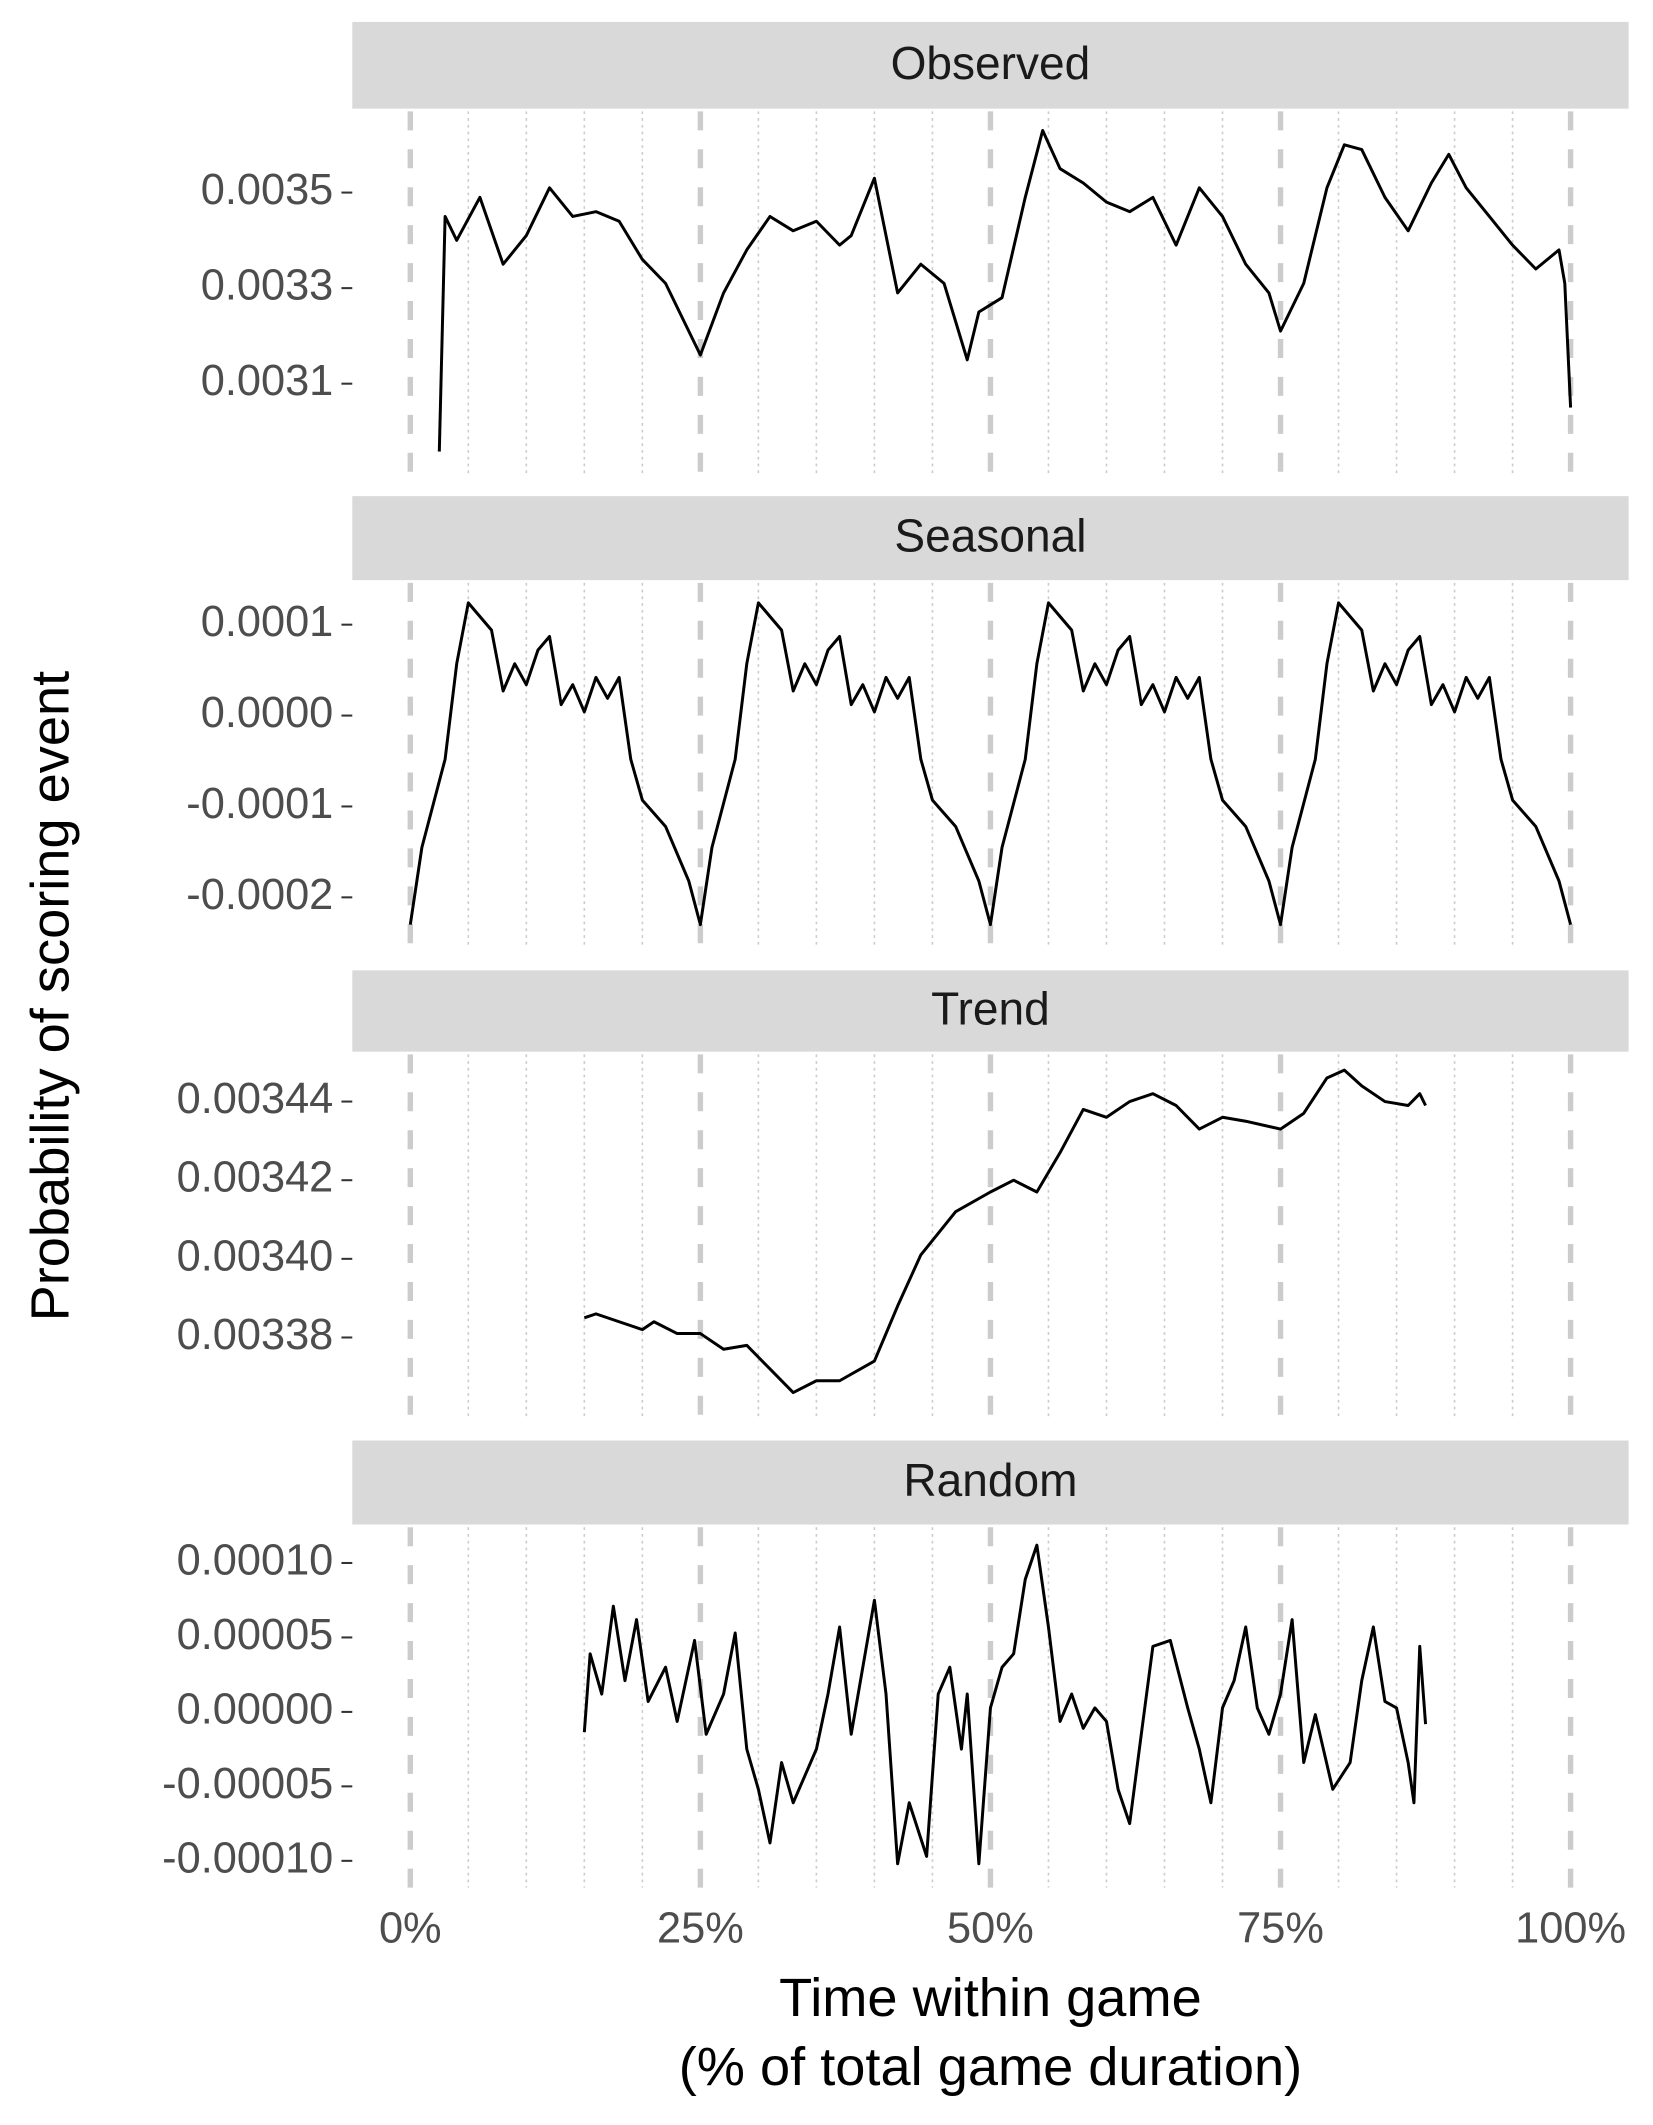 The image size is (1653, 2125). Describe the element at coordinates (247, 1784) in the screenshot. I see `y-tick-label: -0.00005` at that location.